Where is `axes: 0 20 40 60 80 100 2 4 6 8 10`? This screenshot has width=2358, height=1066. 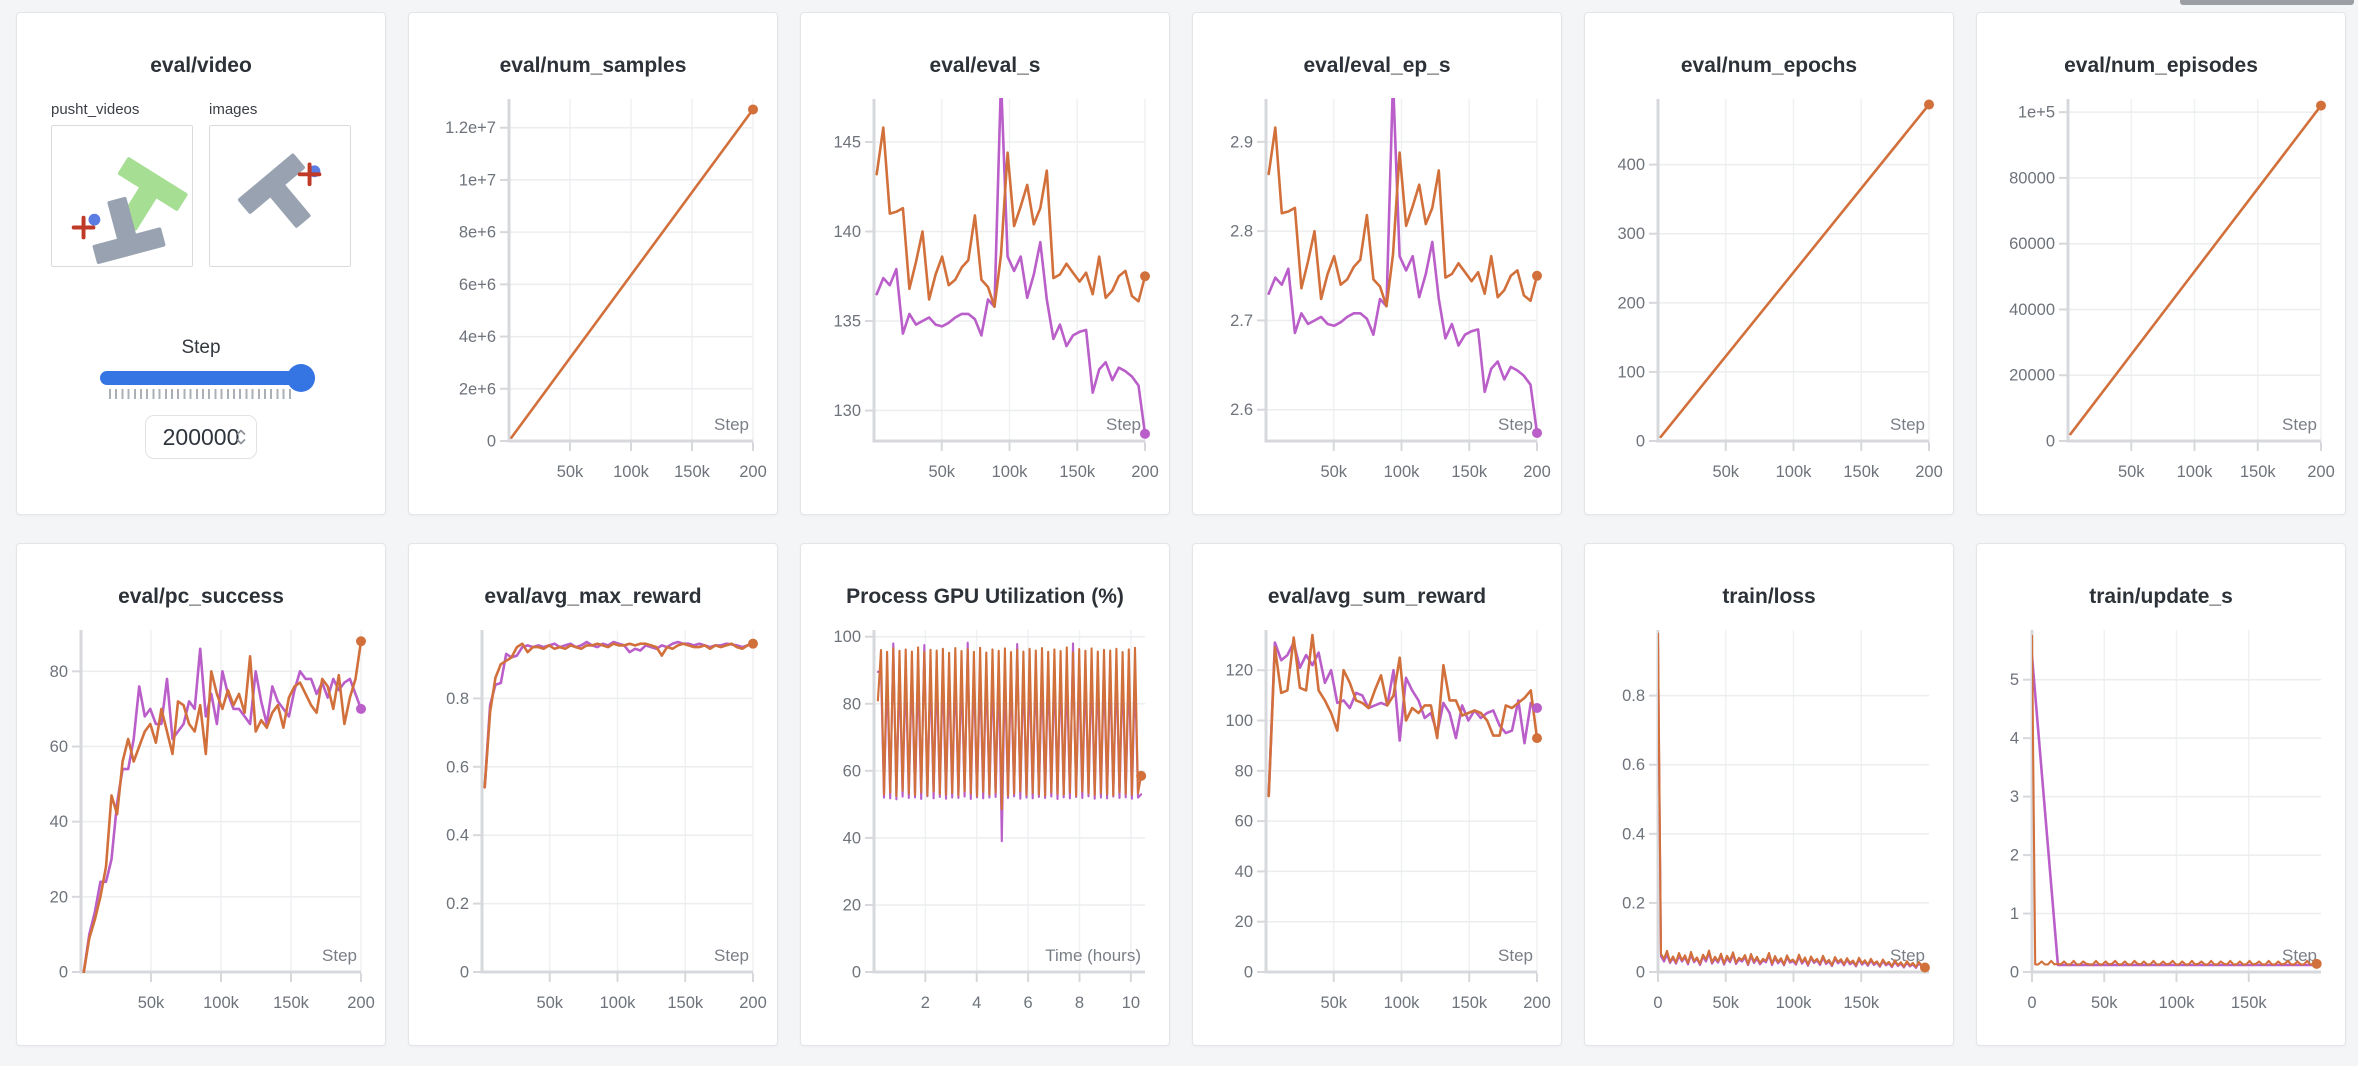
axes: 0 20 40 60 80 100 2 4 6 8 10 is located at coordinates (989, 820).